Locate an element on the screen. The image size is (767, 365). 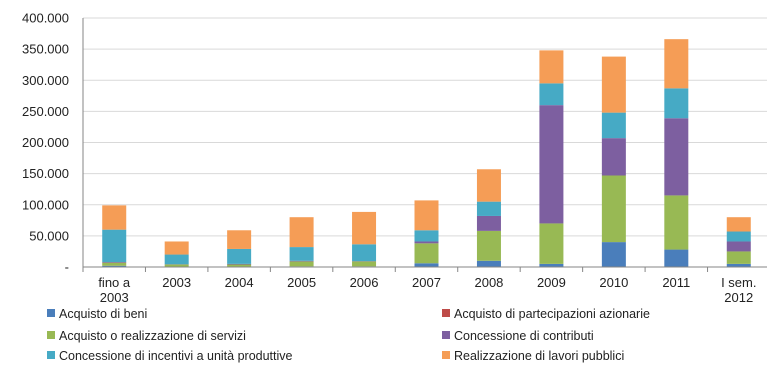
x-tick-label: 2009 is located at coordinates (551, 282).